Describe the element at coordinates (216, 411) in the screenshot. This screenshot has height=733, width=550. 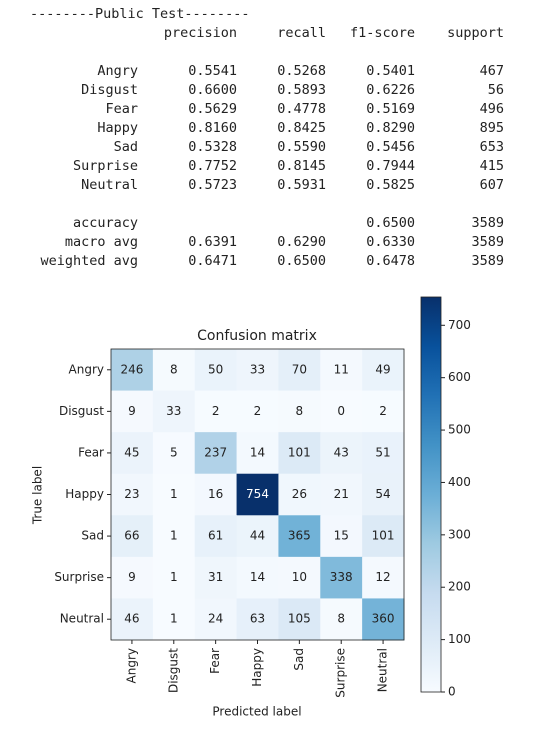
I see `cell-label: 2` at that location.